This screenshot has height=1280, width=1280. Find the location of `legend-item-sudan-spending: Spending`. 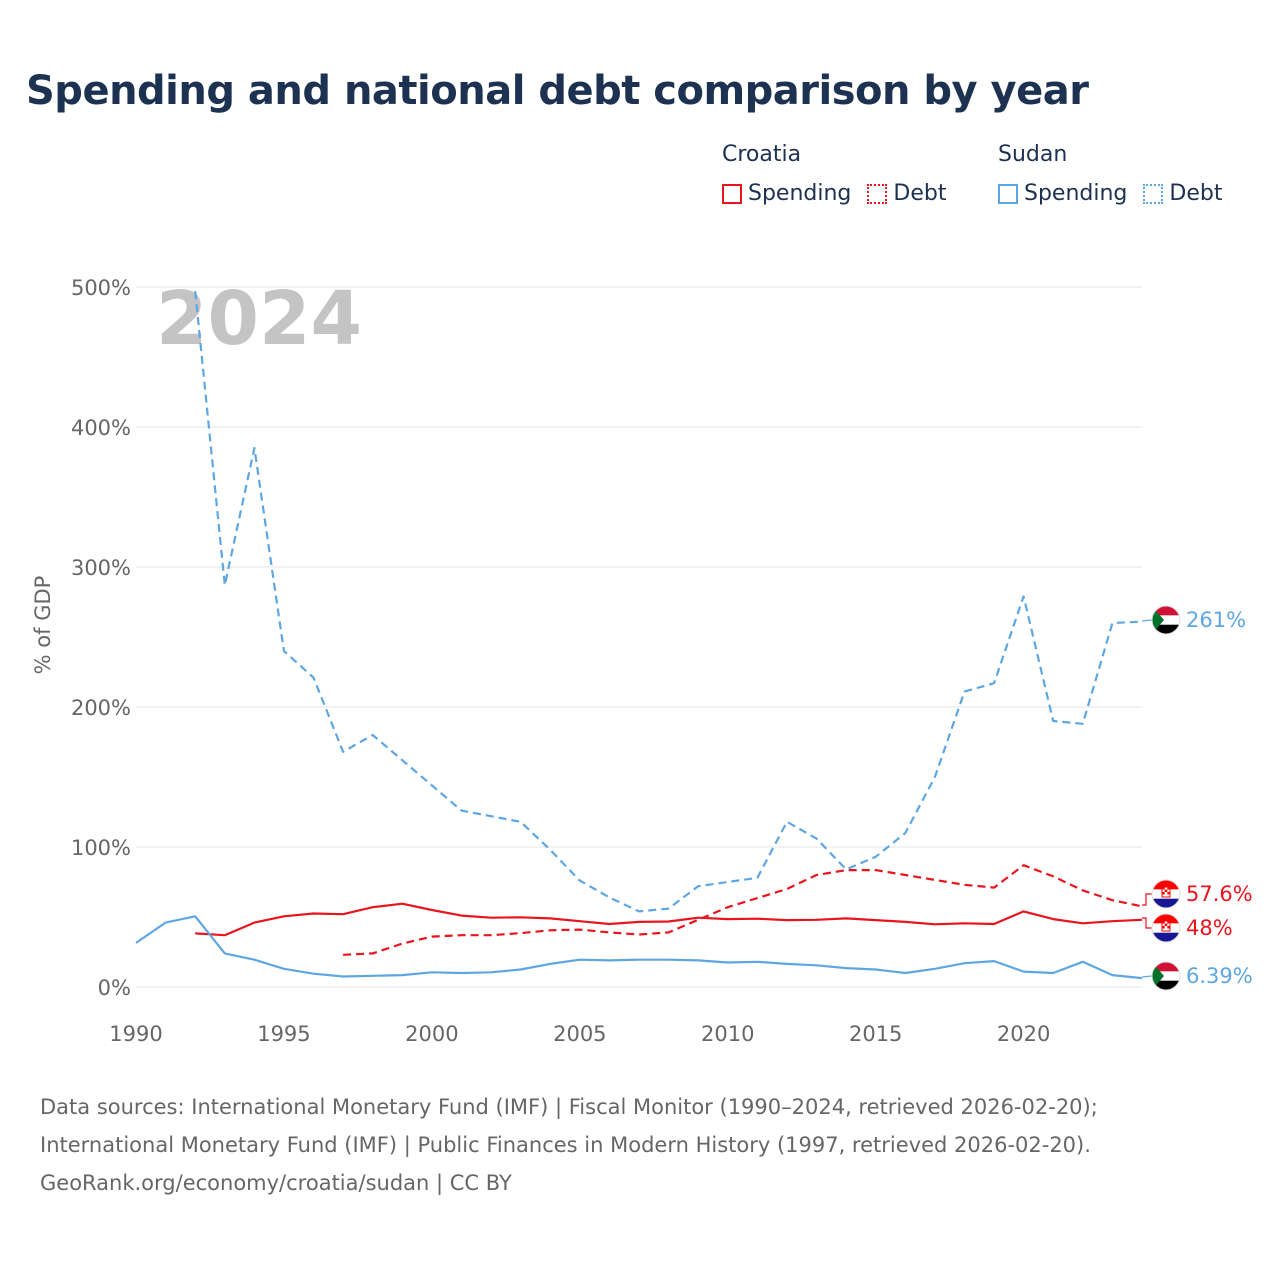

legend-item-sudan-spending: Spending is located at coordinates (1062, 193).